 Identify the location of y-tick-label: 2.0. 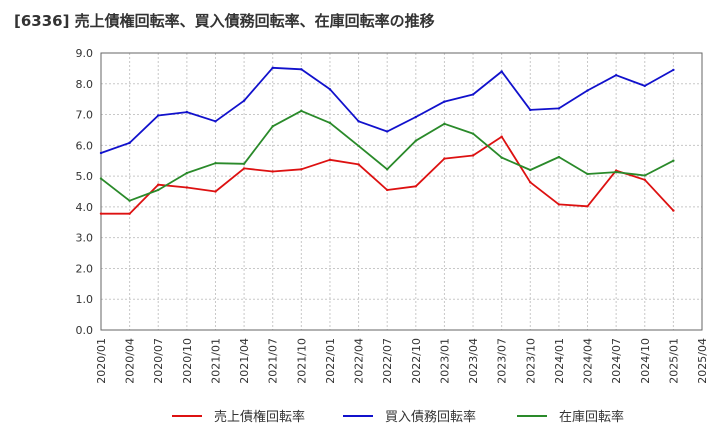
(85, 268).